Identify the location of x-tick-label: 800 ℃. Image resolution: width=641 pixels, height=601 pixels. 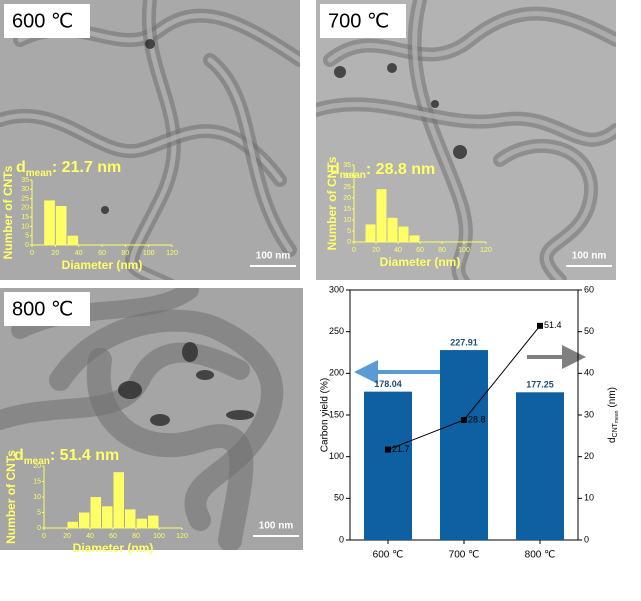
(540, 555).